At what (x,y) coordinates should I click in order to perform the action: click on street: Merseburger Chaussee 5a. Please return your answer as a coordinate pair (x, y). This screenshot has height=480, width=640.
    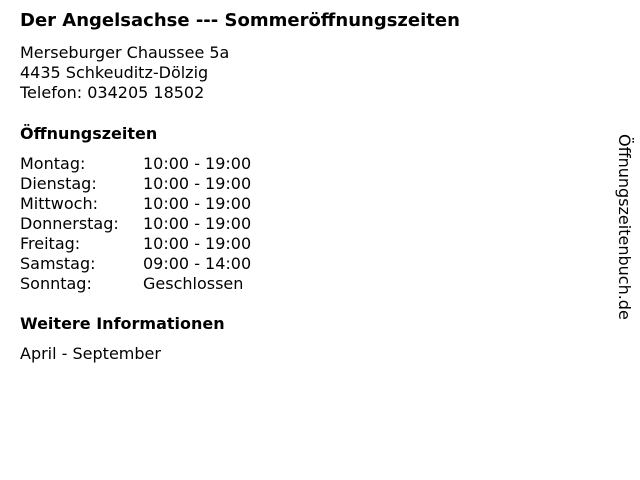
    Looking at the image, I should click on (125, 52).